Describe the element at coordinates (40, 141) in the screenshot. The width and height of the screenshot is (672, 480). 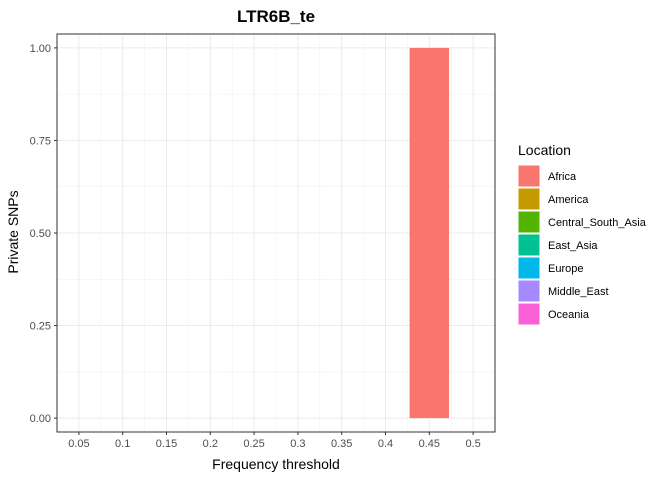
I see `y-tick-label: 0.75` at that location.